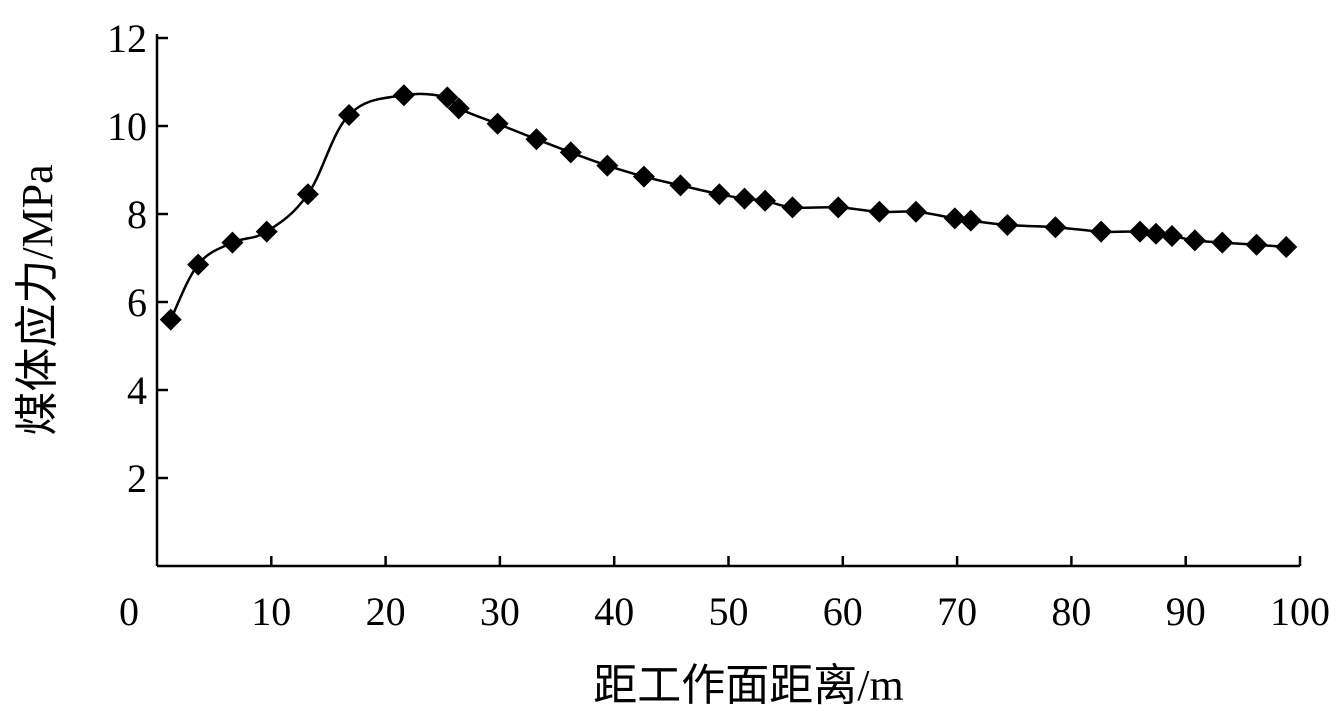 The image size is (1343, 719). What do you see at coordinates (614, 611) in the screenshot?
I see `x-tick-label: 40` at bounding box center [614, 611].